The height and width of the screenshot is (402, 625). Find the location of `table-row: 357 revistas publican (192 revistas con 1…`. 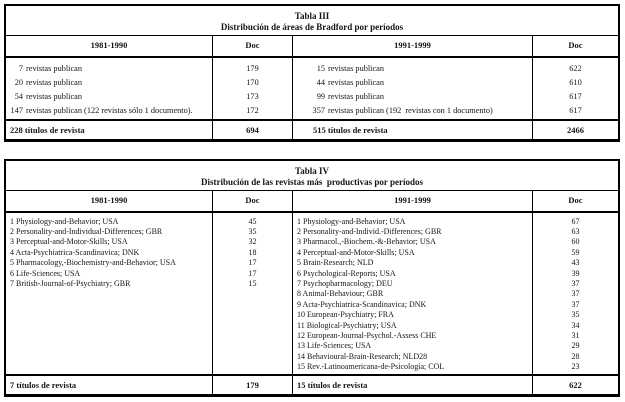

table-row: 357 revistas publican (192 revistas con 1… is located at coordinates (412, 111).